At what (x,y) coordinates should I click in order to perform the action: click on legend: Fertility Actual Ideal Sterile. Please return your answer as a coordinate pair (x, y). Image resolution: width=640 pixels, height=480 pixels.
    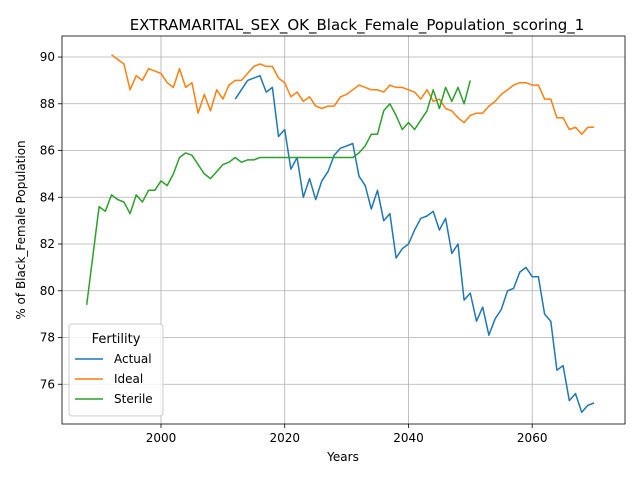
    Looking at the image, I should click on (116, 370).